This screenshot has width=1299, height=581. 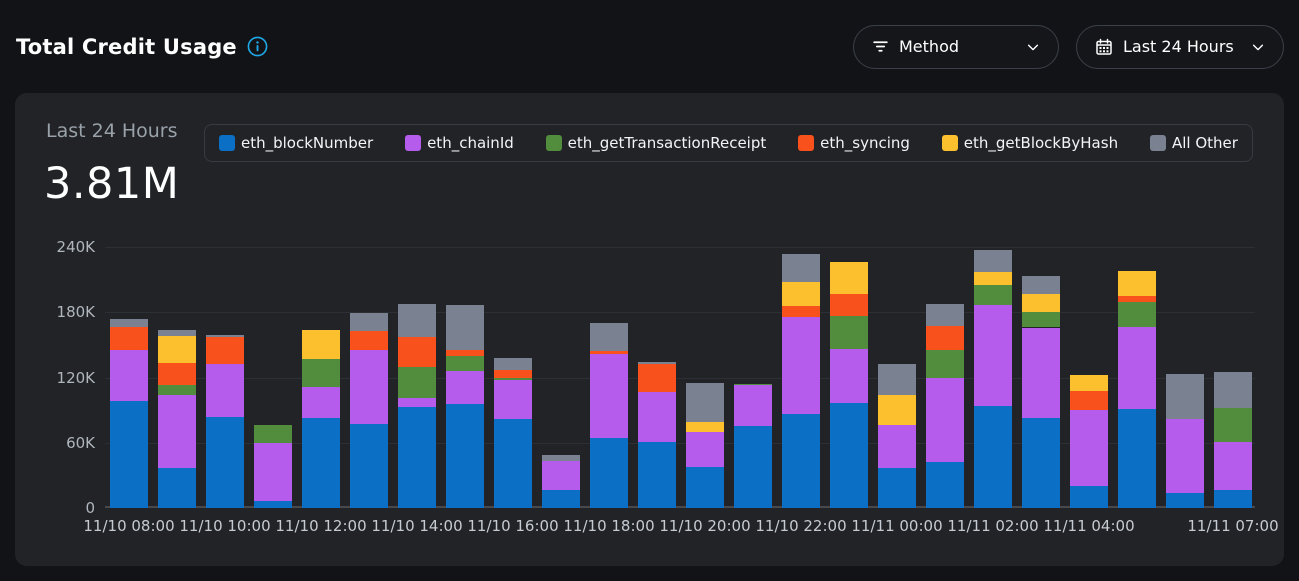 I want to click on legend-item-eth_chainid: eth_chainId, so click(x=459, y=143).